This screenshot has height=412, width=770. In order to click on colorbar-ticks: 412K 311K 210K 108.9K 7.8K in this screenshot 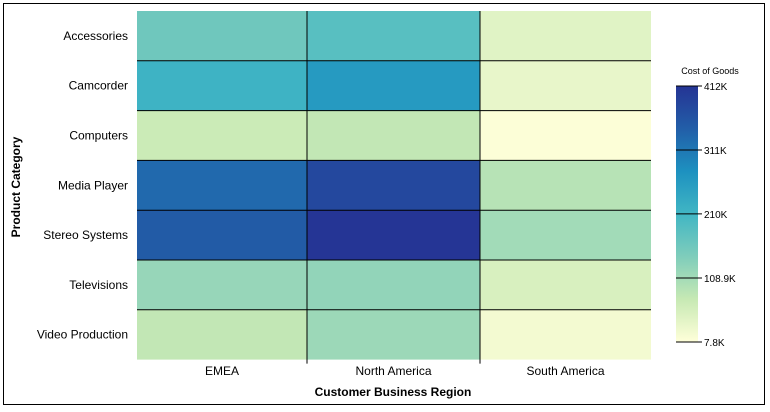, I will do `click(706, 215)`.